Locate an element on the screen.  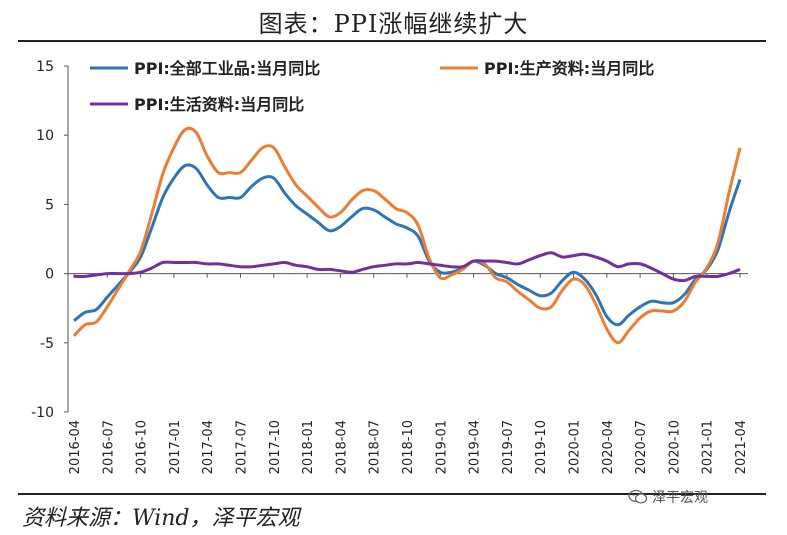
x-tick-label: 2018-10 is located at coordinates (408, 447).